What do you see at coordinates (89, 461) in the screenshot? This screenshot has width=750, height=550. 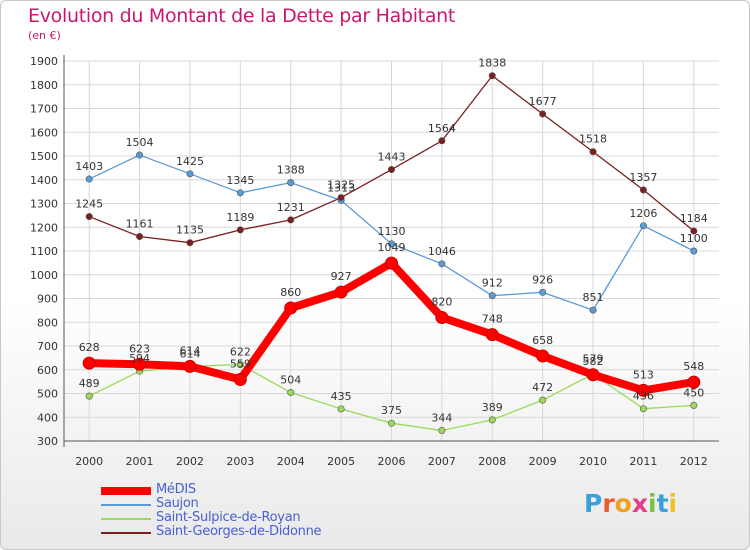 I see `x-tick-label: 2000` at bounding box center [89, 461].